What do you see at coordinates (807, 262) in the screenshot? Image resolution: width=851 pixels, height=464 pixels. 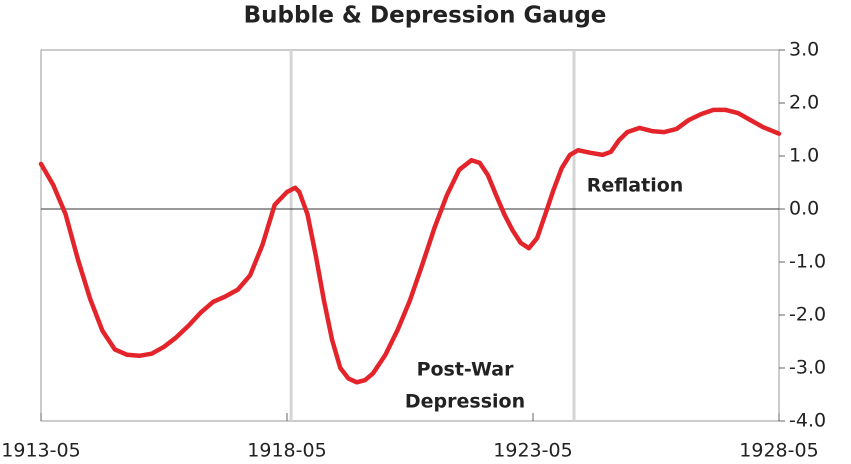 I see `y-tick-label: -1.0` at bounding box center [807, 262].